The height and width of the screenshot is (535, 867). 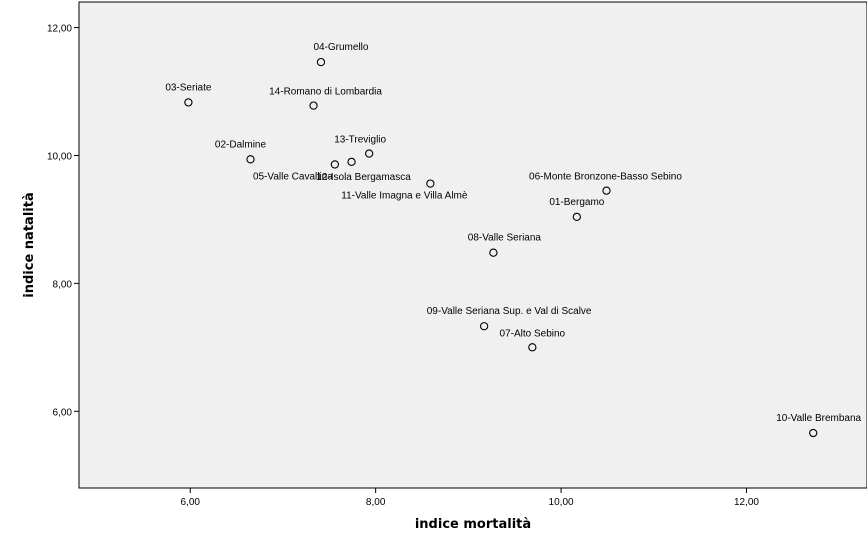 What do you see at coordinates (363, 177) in the screenshot?
I see `data-point-label: 12-Isola Bergamasca` at bounding box center [363, 177].